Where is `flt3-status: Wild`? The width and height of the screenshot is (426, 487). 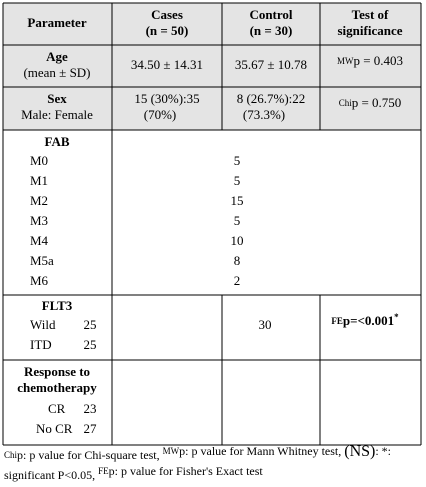
flt3-status: Wild is located at coordinates (43, 324).